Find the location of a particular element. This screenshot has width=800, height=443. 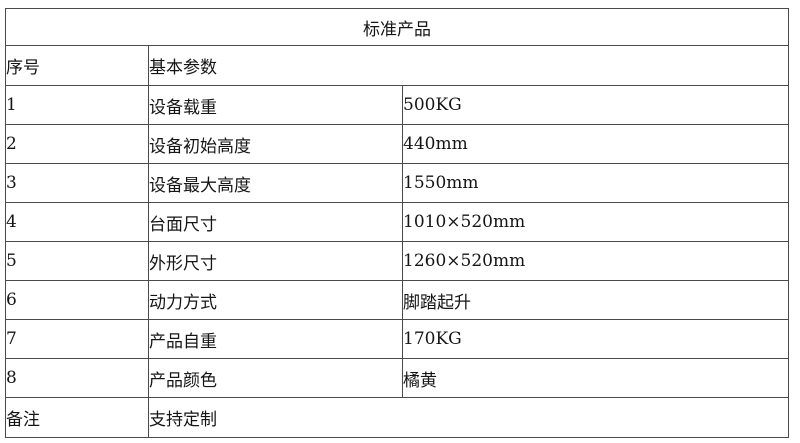

row-serial-number: 3 is located at coordinates (77, 183).